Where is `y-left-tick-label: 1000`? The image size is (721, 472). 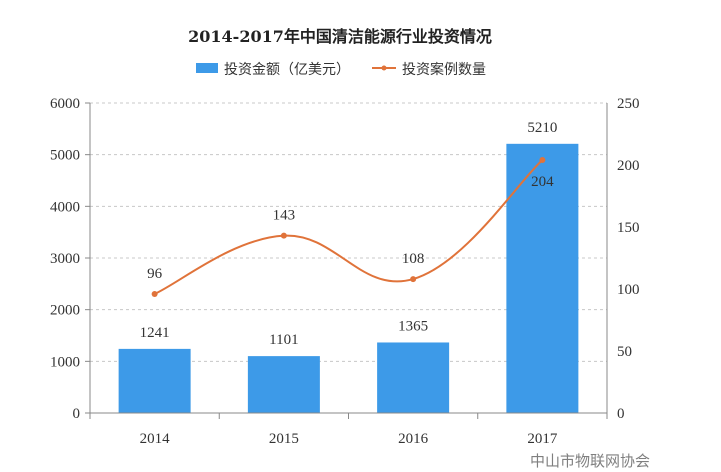
y-left-tick-label: 1000 is located at coordinates (65, 362).